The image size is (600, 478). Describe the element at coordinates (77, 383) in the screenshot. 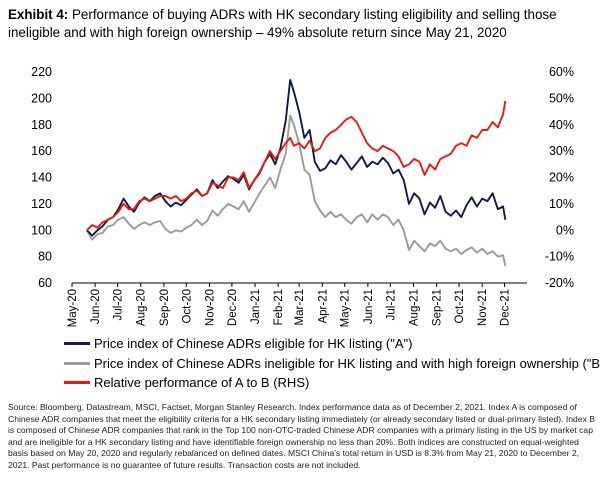

I see `legend-swatch-relative` at that location.